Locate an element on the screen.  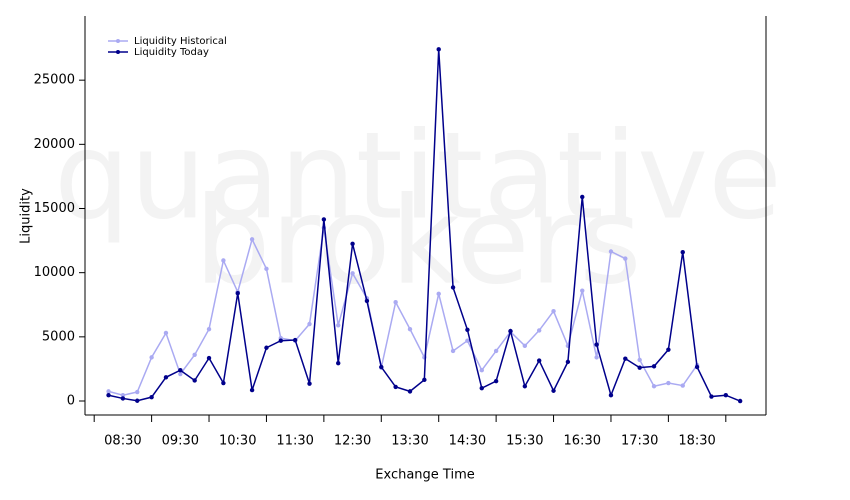
x-tick-label: 11:30 is located at coordinates (294, 441).